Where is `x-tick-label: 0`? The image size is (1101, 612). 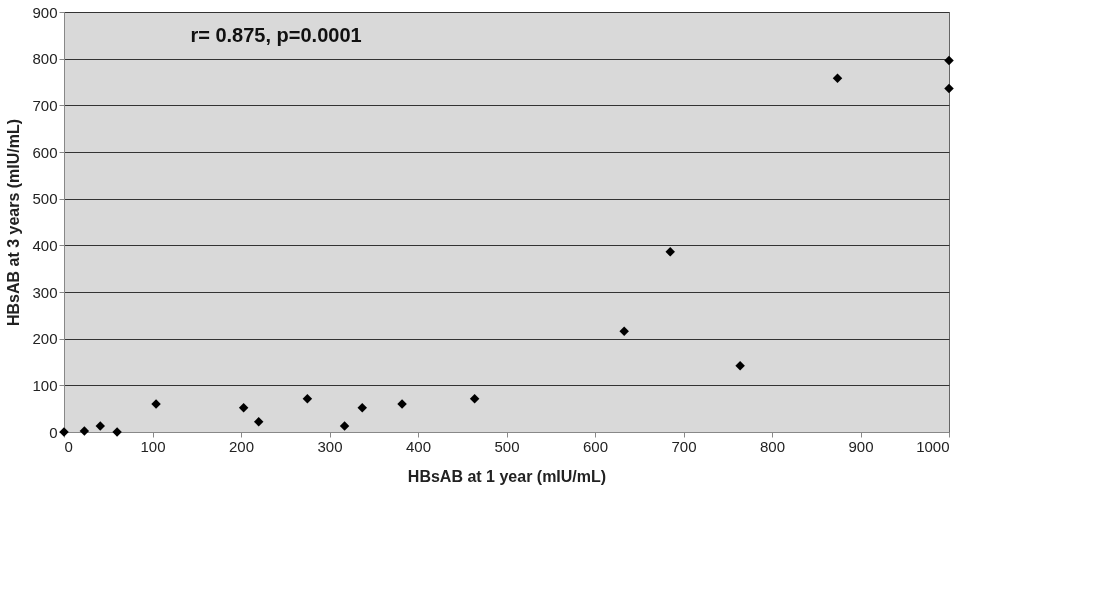 x-tick-label: 0 is located at coordinates (68, 446).